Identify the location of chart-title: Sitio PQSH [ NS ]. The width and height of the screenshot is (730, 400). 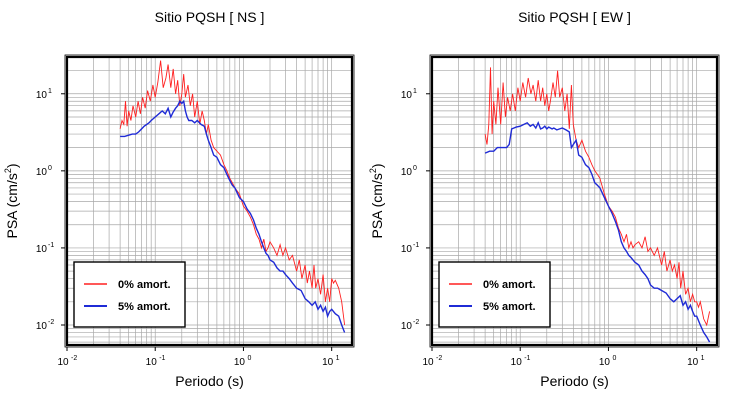
(210, 17).